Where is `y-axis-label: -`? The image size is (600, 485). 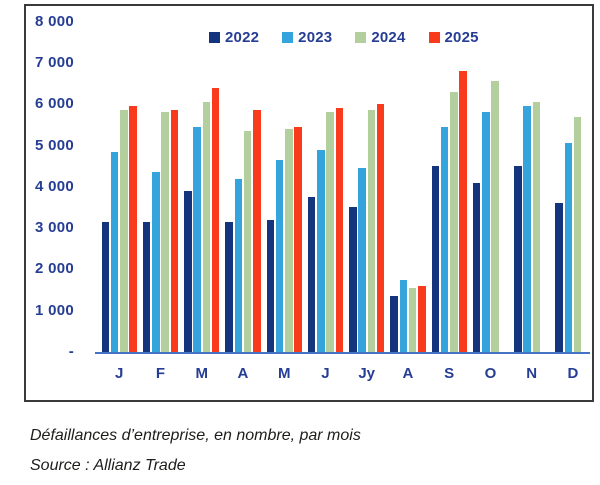
y-axis-label: - is located at coordinates (71, 351).